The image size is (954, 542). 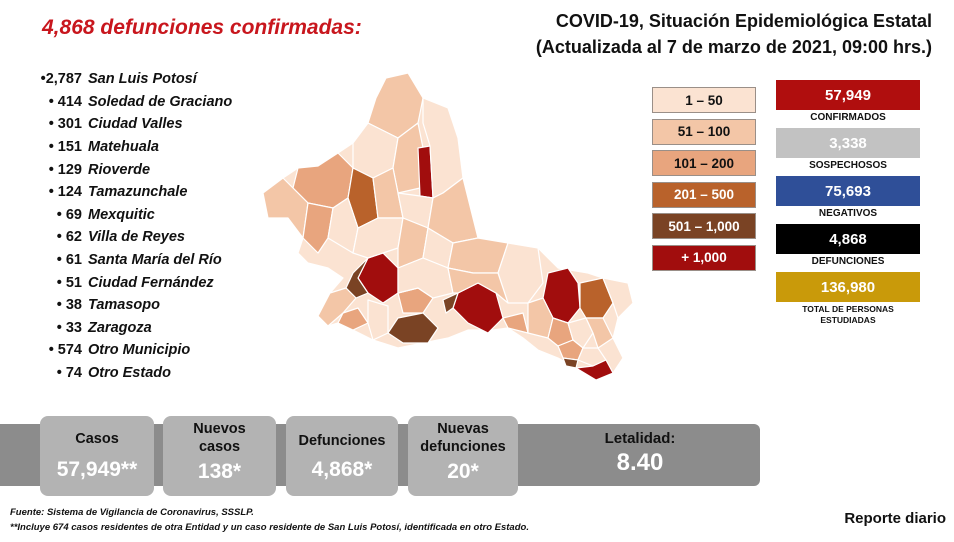 What do you see at coordinates (704, 163) in the screenshot?
I see `legend-swatch: 101 – 200` at bounding box center [704, 163].